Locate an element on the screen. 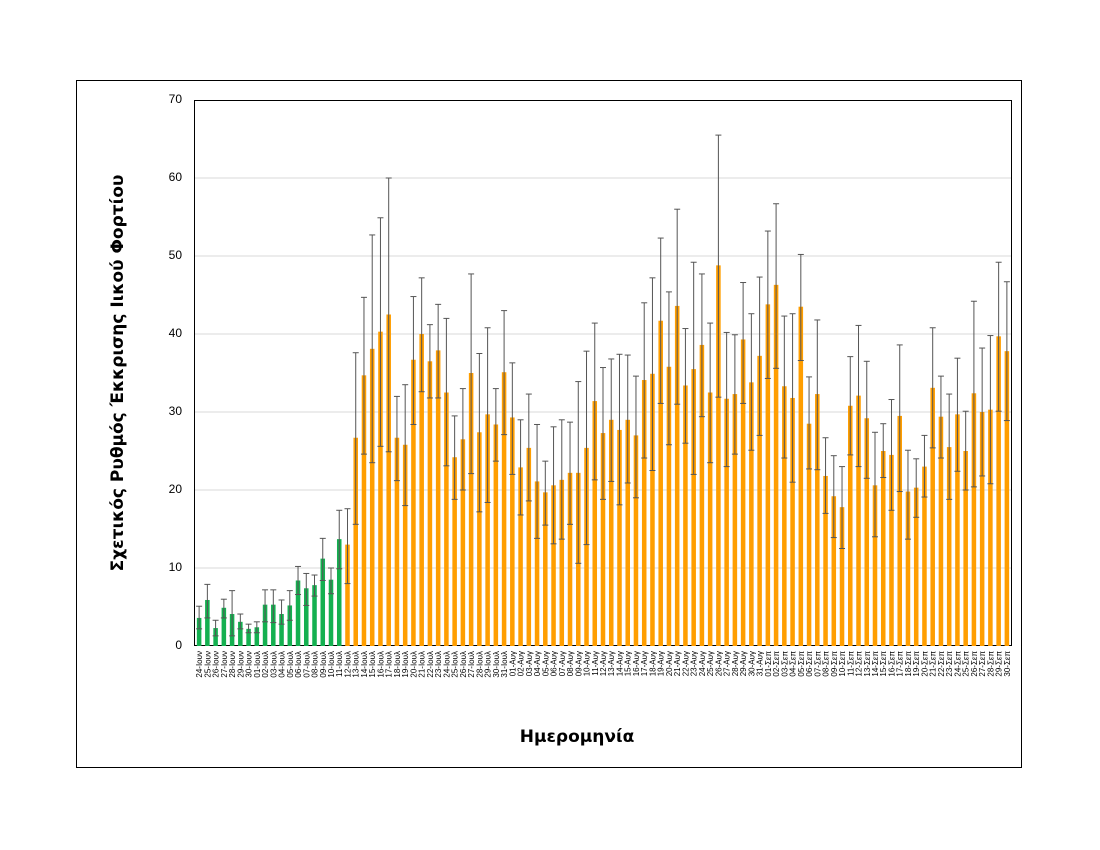 The image size is (1100, 850). x-tick-label: 27-Ιουν is located at coordinates (224, 664).